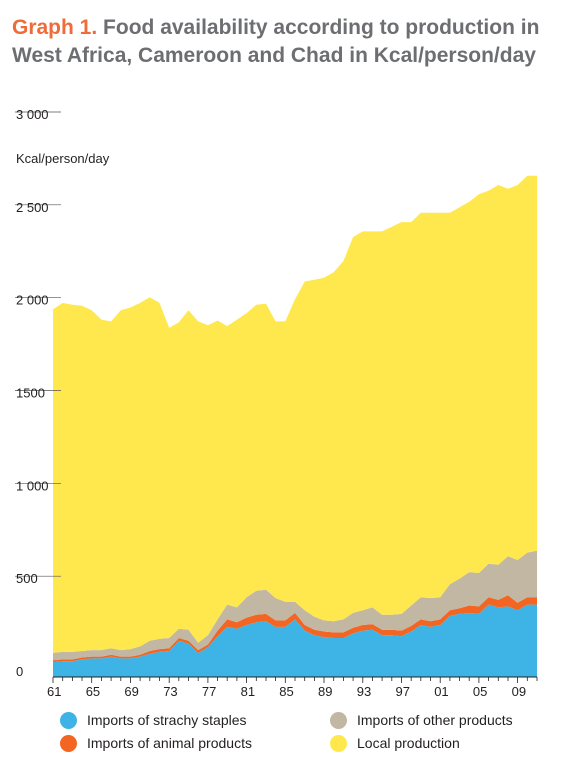 The image size is (575, 763). Describe the element at coordinates (325, 691) in the screenshot. I see `x-tick-label-89: 89` at that location.